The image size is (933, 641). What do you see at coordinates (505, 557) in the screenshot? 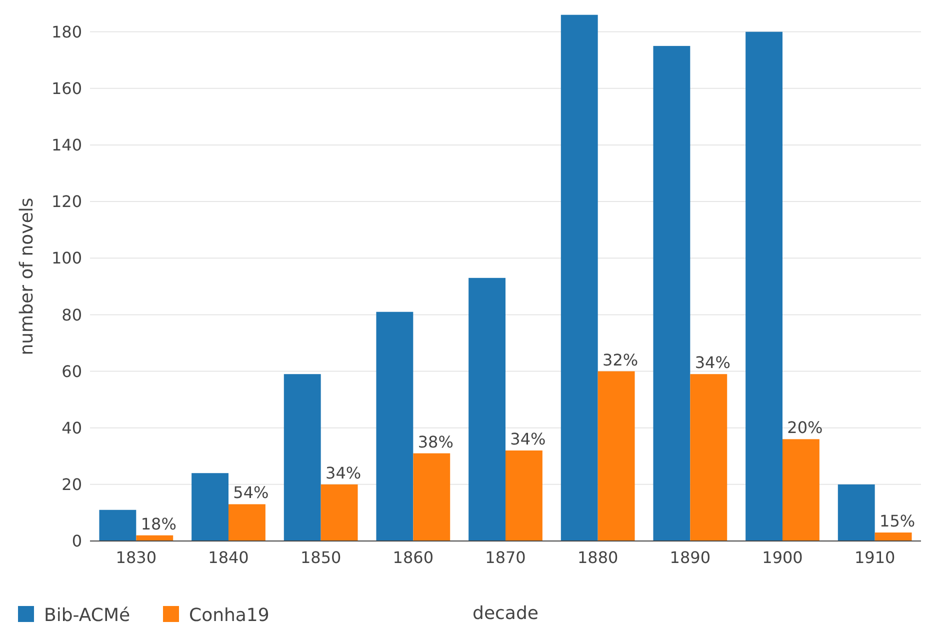
I see `x-tick-label: 1870` at bounding box center [505, 557].